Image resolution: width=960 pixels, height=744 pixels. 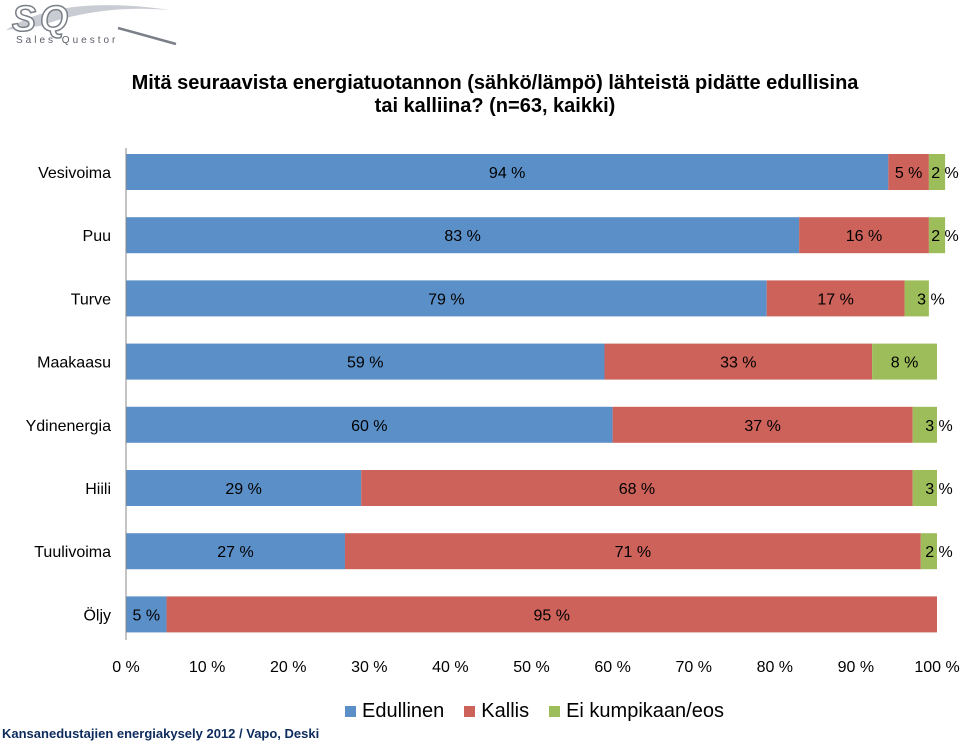 I want to click on bar-ydinenergia-kallis, so click(x=762, y=424).